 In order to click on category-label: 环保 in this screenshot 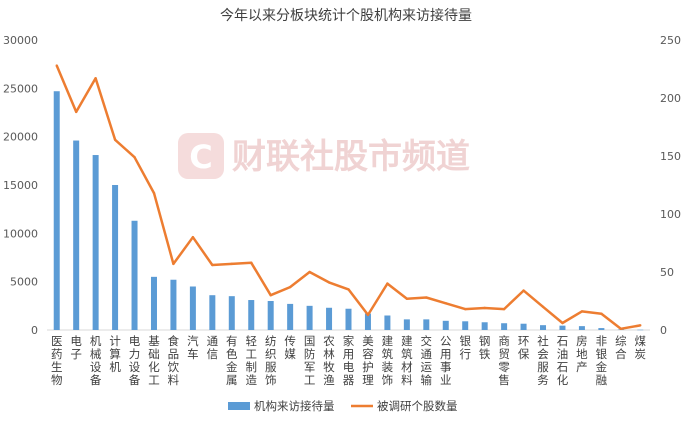, I will do `click(524, 347)`.